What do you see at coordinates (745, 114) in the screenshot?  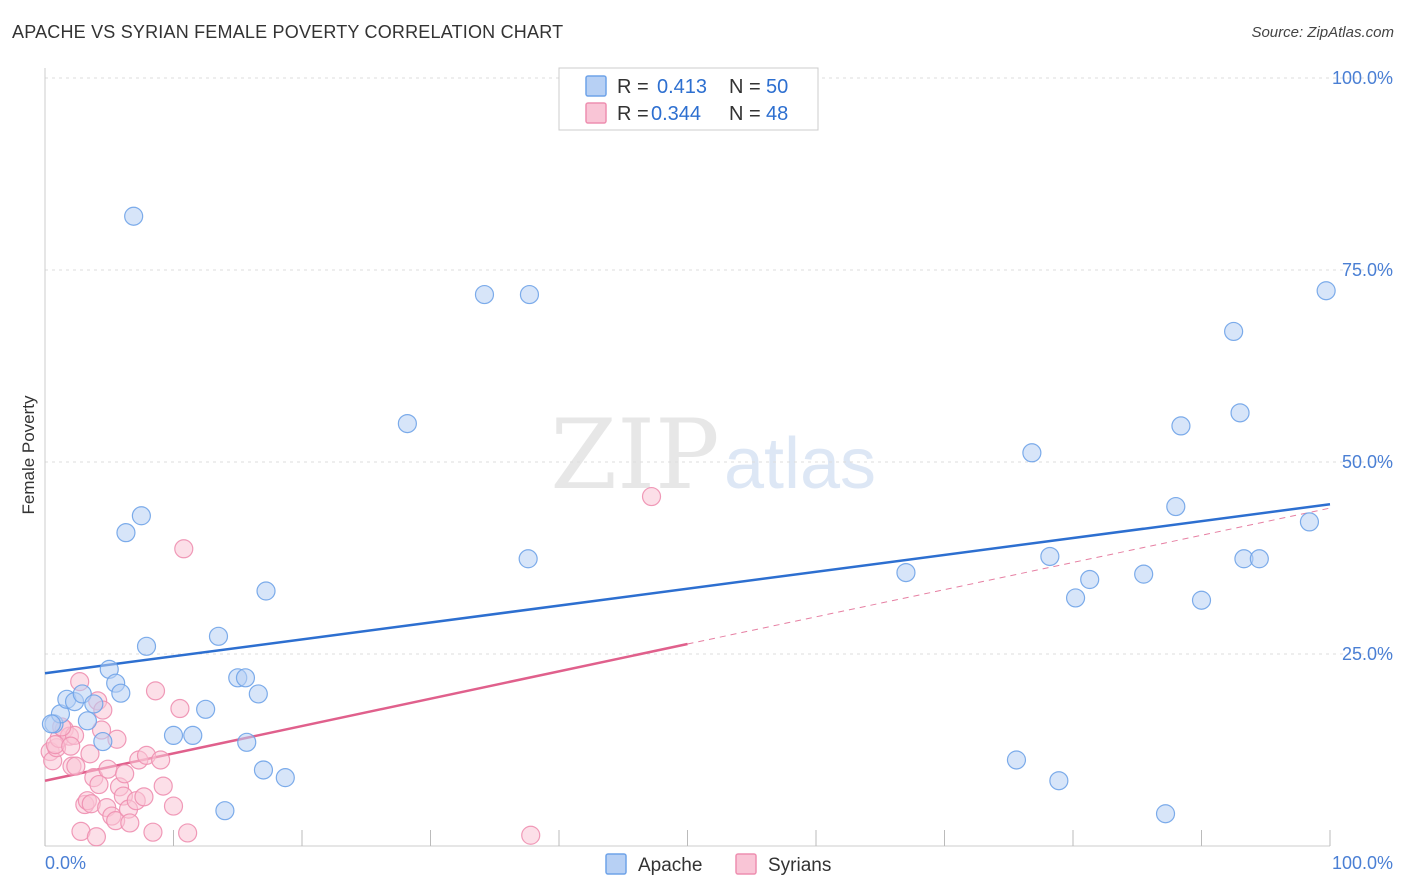 I see `legend-n-label-syrians: N =` at bounding box center [745, 114].